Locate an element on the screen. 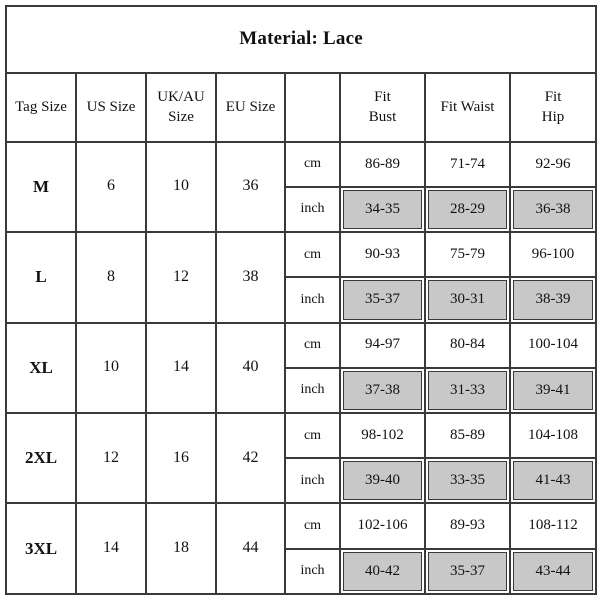 The image size is (600, 600). waist-inch-value: 31-33 is located at coordinates (467, 390).